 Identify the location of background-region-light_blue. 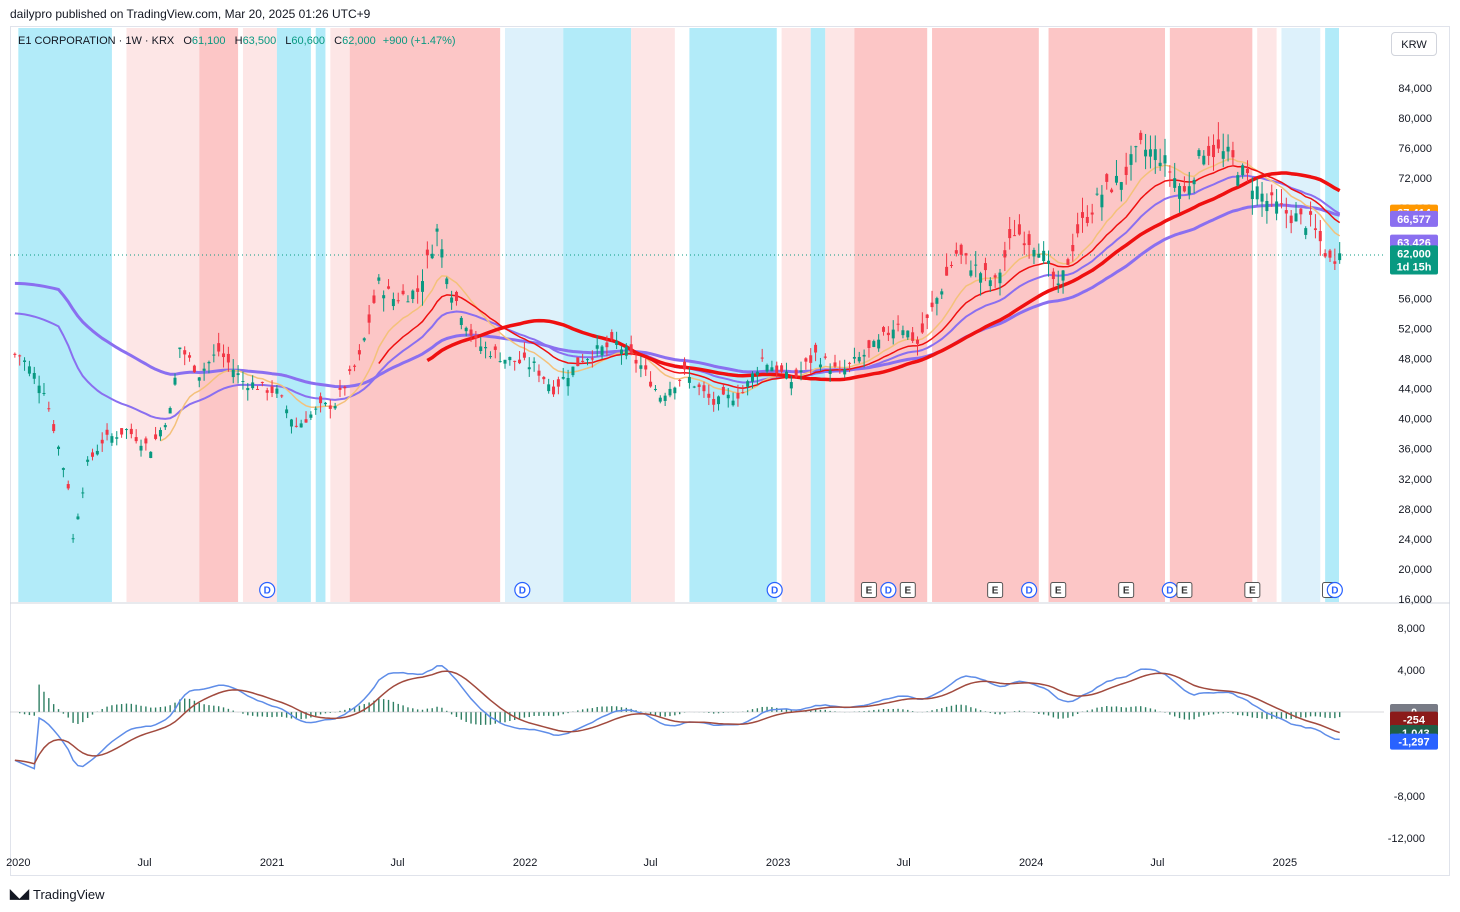
(1301, 315).